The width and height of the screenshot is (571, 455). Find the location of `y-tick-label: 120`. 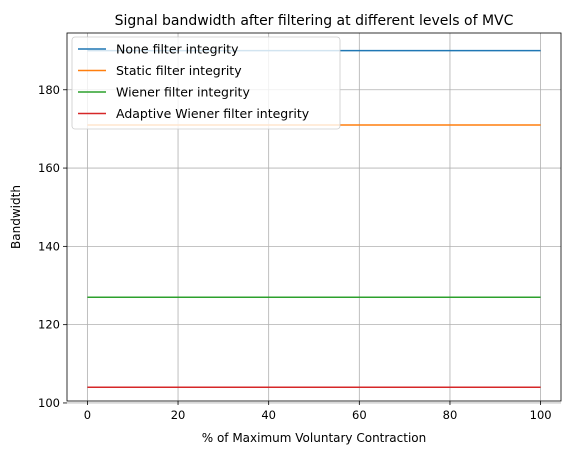

y-tick-label: 120 is located at coordinates (49, 325).